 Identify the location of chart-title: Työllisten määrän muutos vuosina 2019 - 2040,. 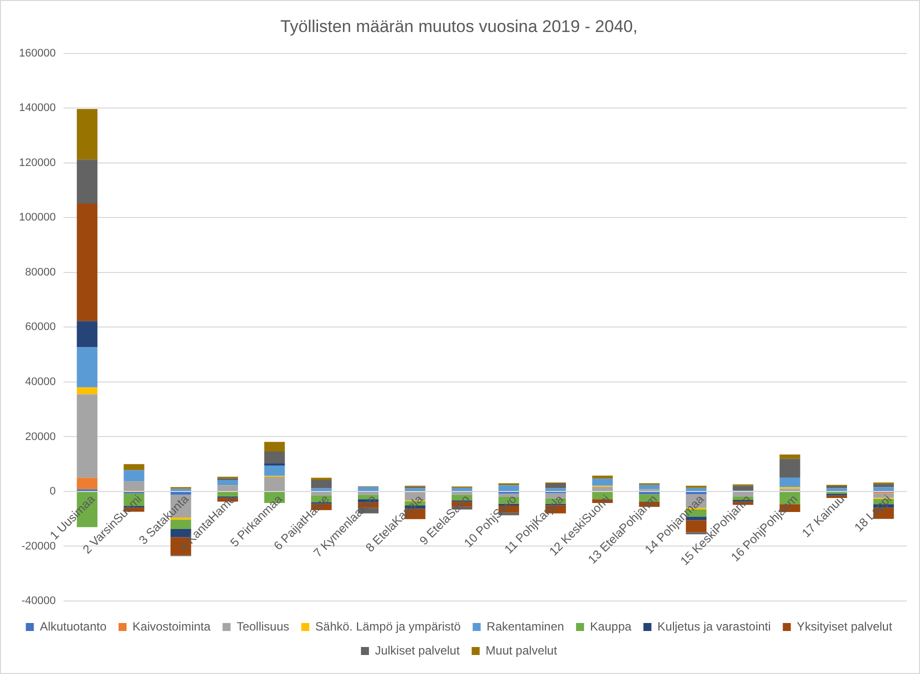
(459, 26).